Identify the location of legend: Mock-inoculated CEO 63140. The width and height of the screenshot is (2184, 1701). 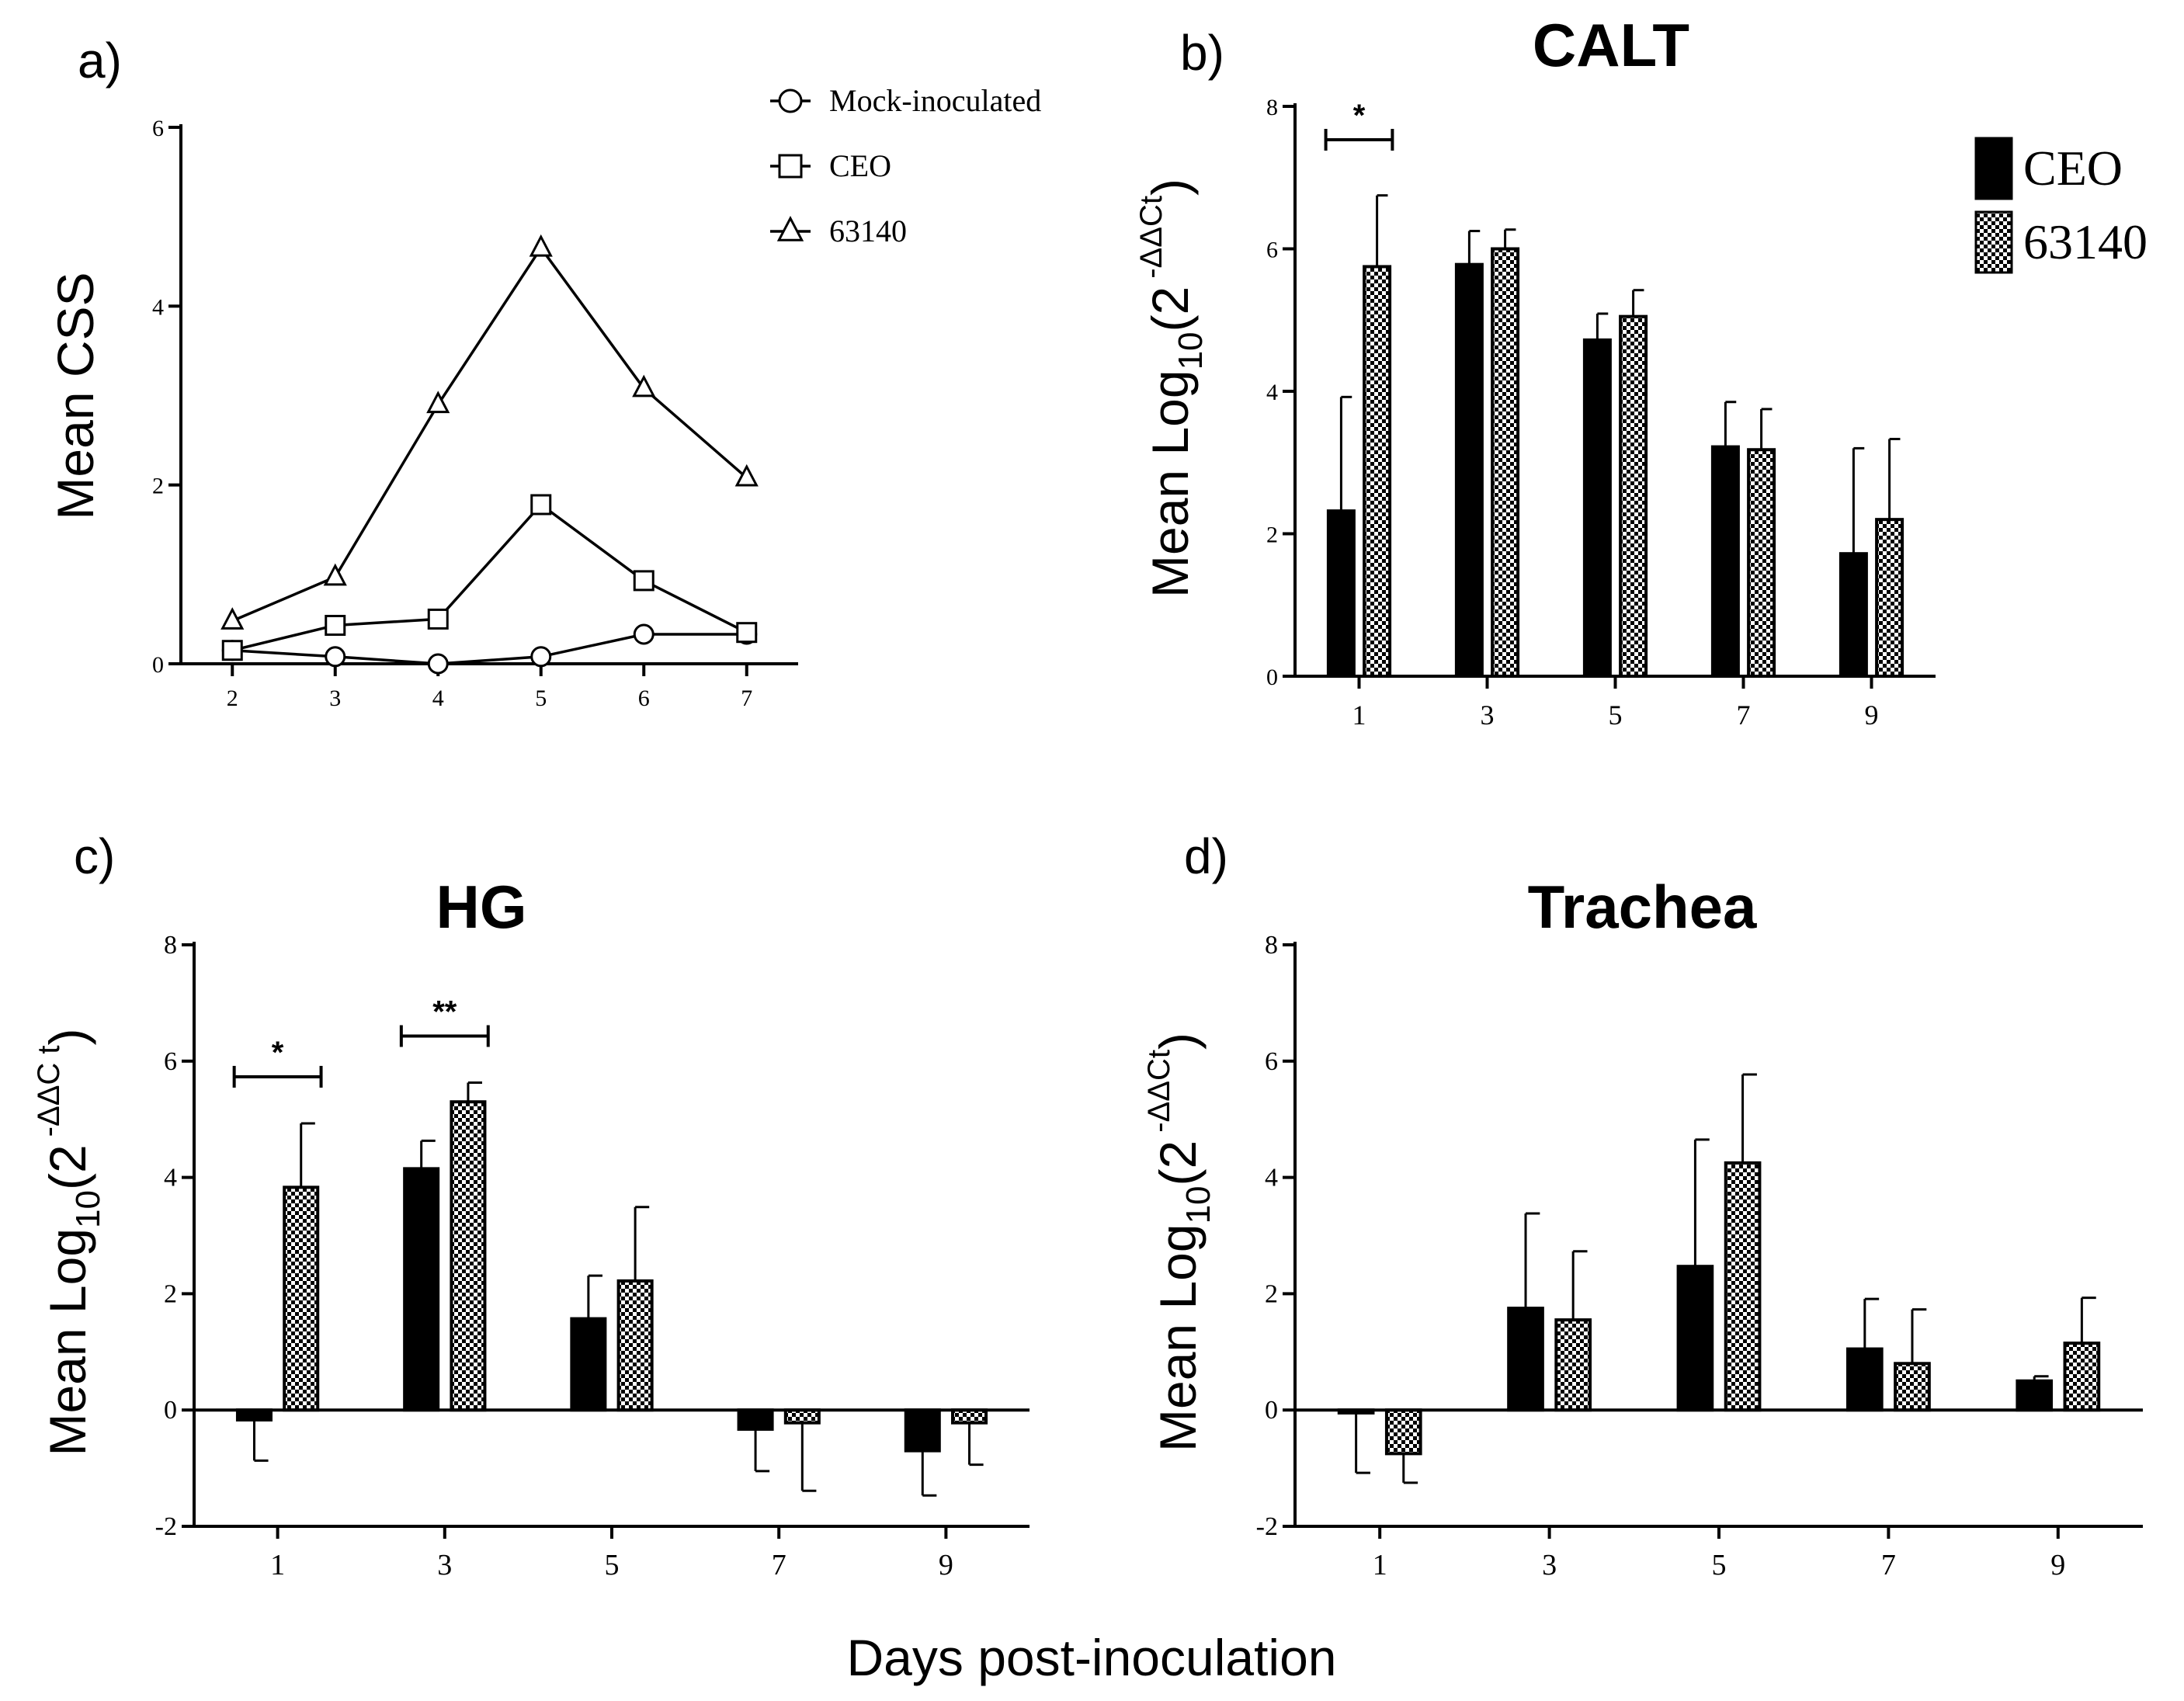
(906, 165).